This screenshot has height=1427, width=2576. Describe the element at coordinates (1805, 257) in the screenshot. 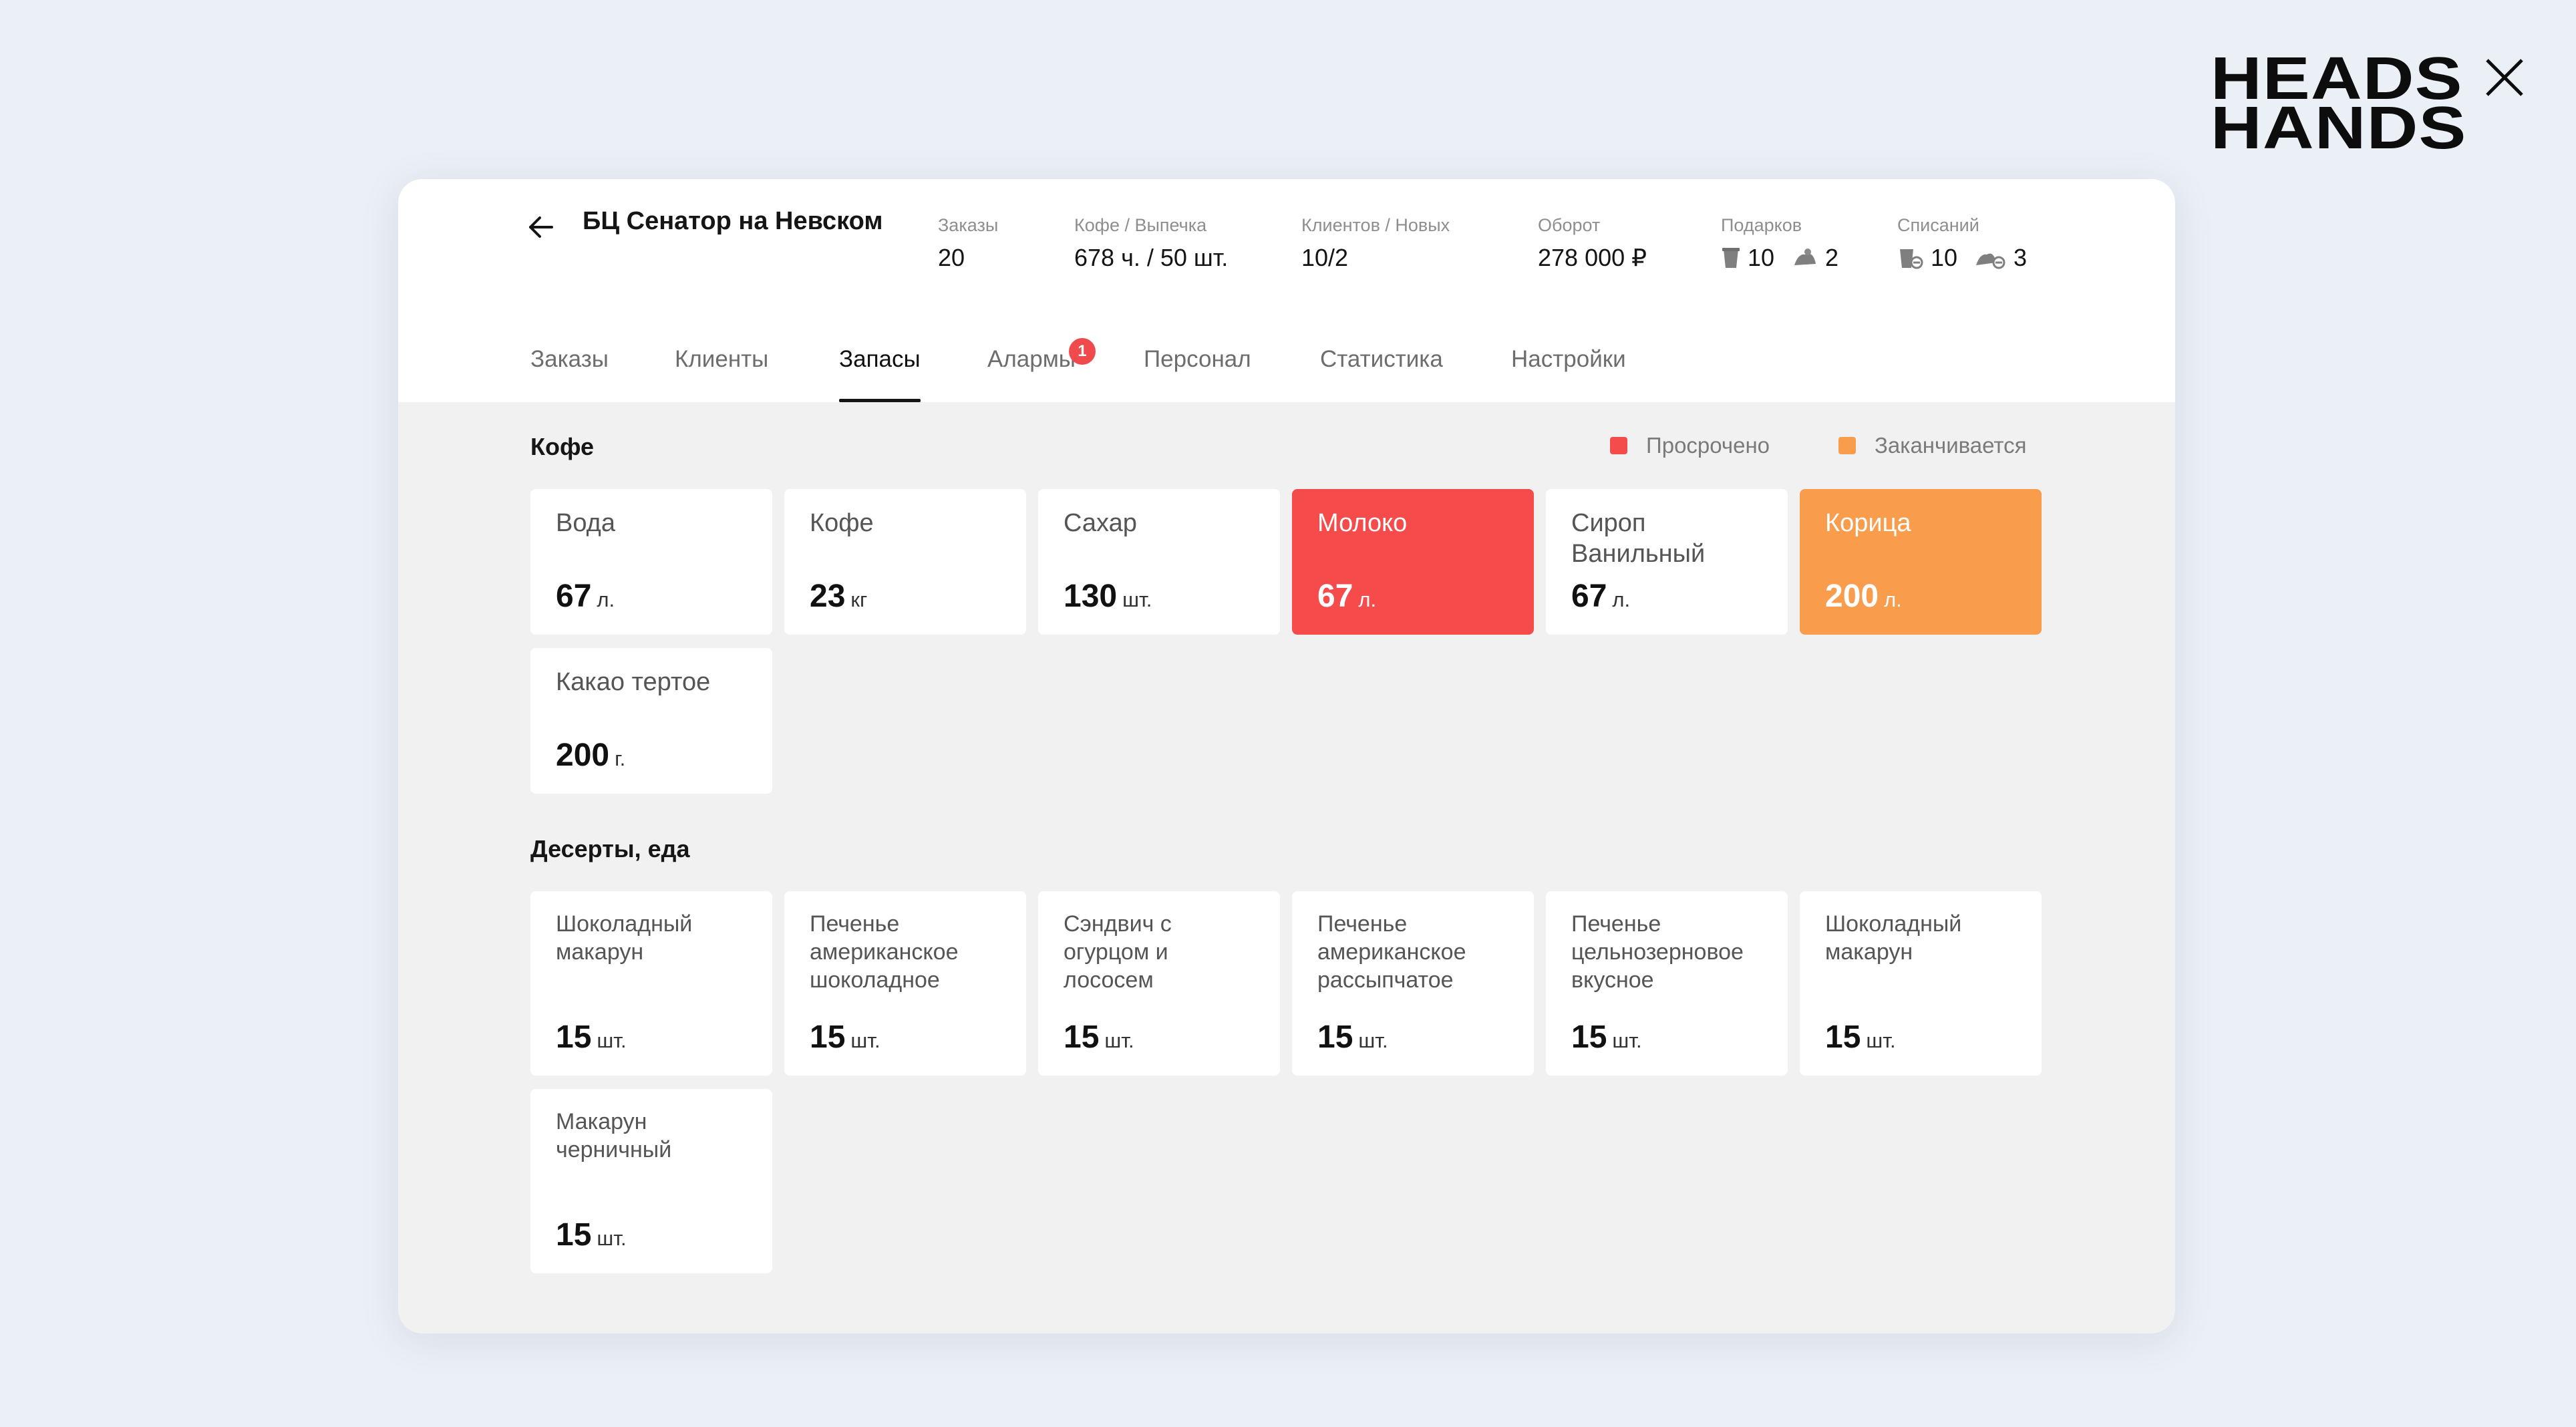

I see `pastry-icon` at that location.